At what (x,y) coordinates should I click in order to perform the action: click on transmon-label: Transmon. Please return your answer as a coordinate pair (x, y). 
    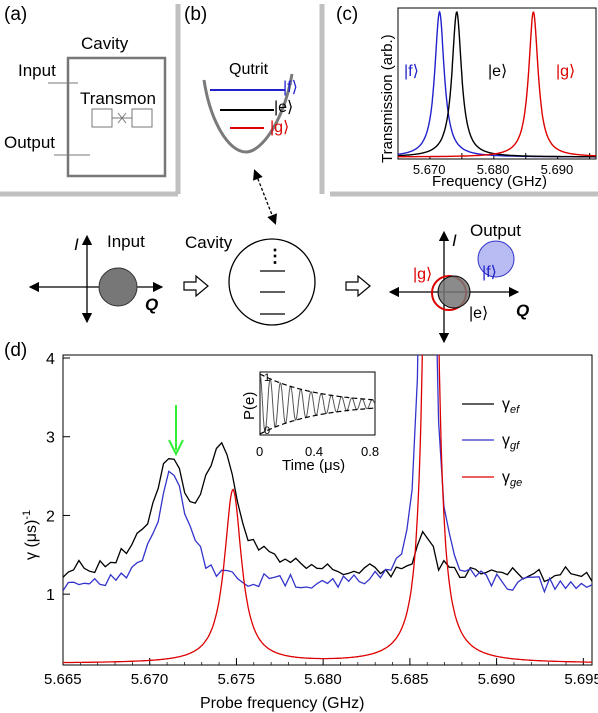
    Looking at the image, I should click on (118, 98).